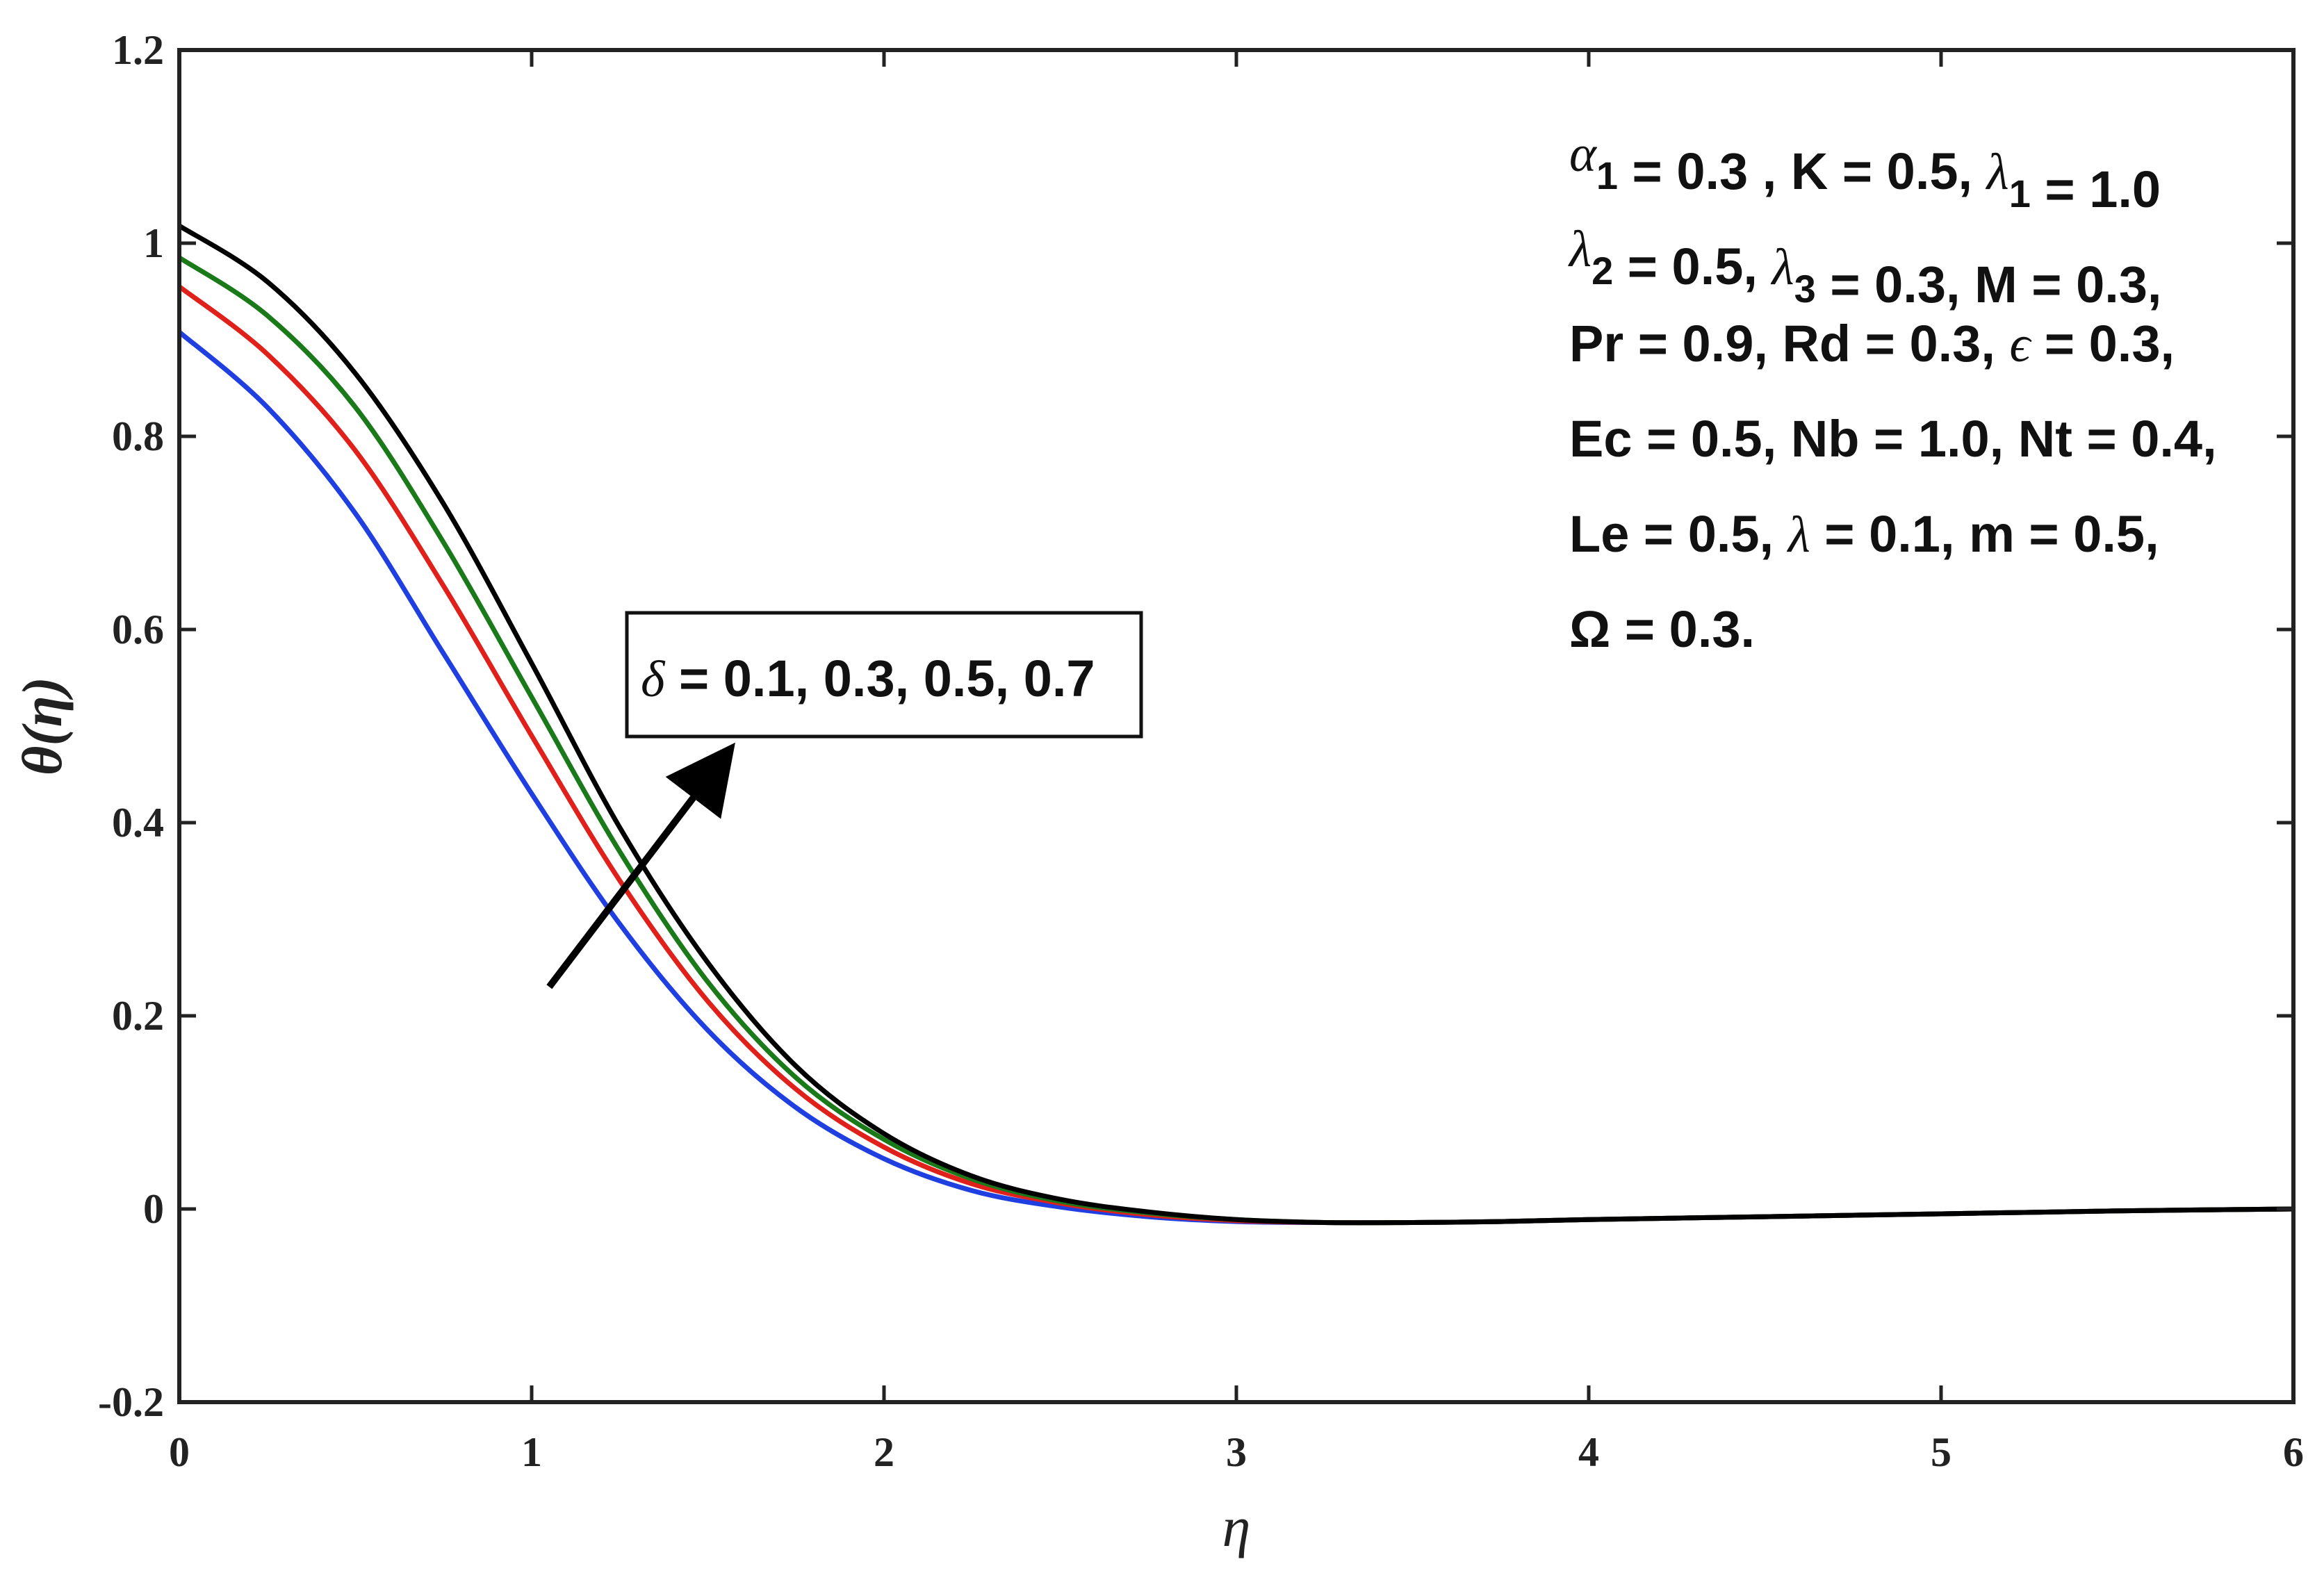  I want to click on greek-symbol: ϵ, so click(2020, 344).